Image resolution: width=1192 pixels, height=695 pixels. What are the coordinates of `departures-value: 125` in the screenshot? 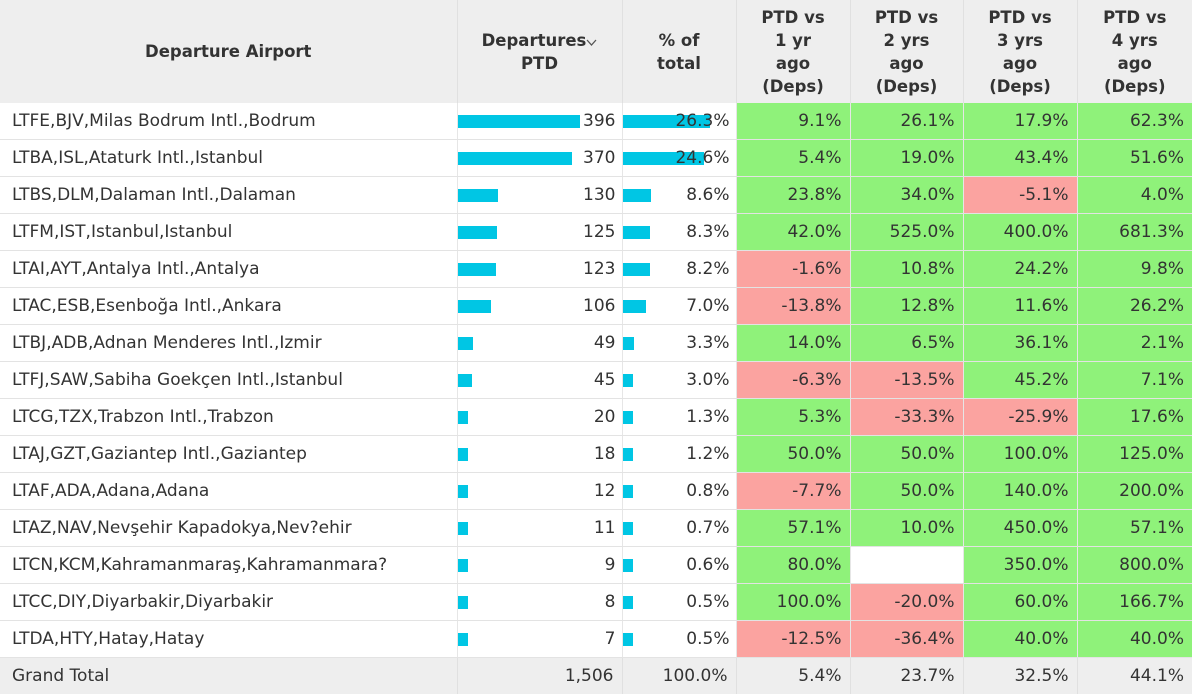 It's located at (599, 232).